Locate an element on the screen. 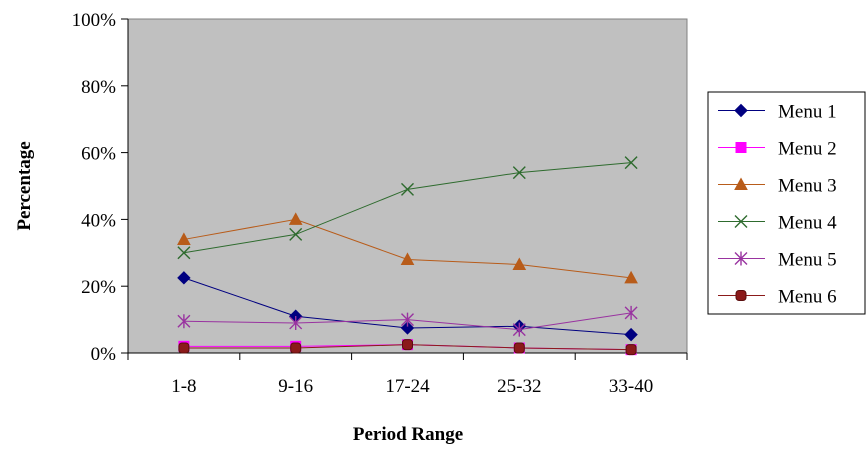 The width and height of the screenshot is (867, 455). y-tick-label: 80% is located at coordinates (98, 87).